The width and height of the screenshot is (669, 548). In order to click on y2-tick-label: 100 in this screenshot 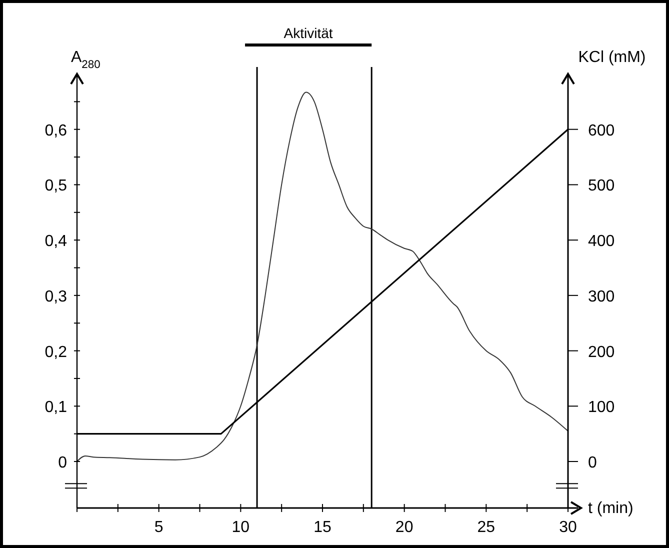, I will do `click(601, 407)`.